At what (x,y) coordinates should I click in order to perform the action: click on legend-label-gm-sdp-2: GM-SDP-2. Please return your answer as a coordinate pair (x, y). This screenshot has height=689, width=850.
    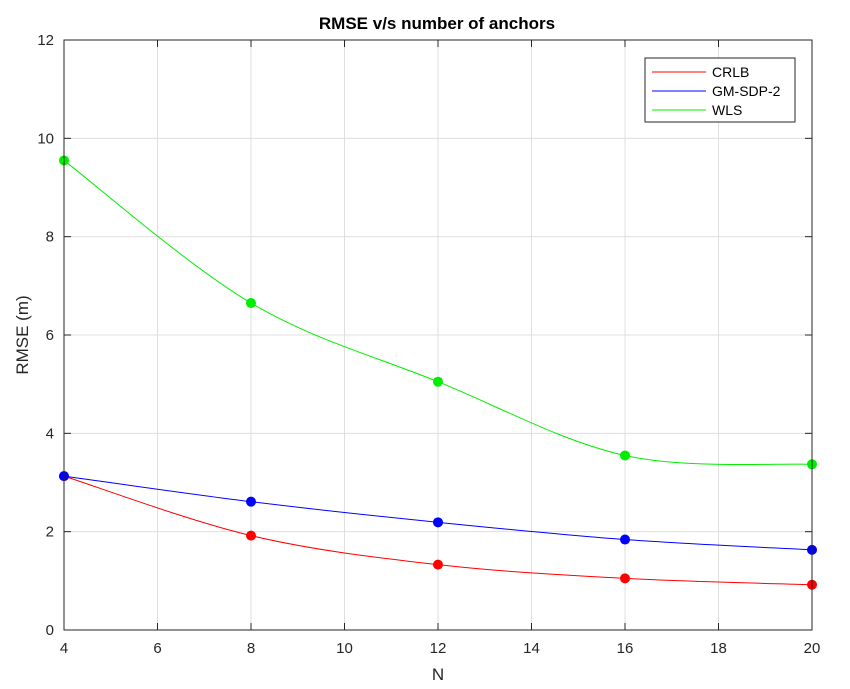
    Looking at the image, I should click on (746, 91).